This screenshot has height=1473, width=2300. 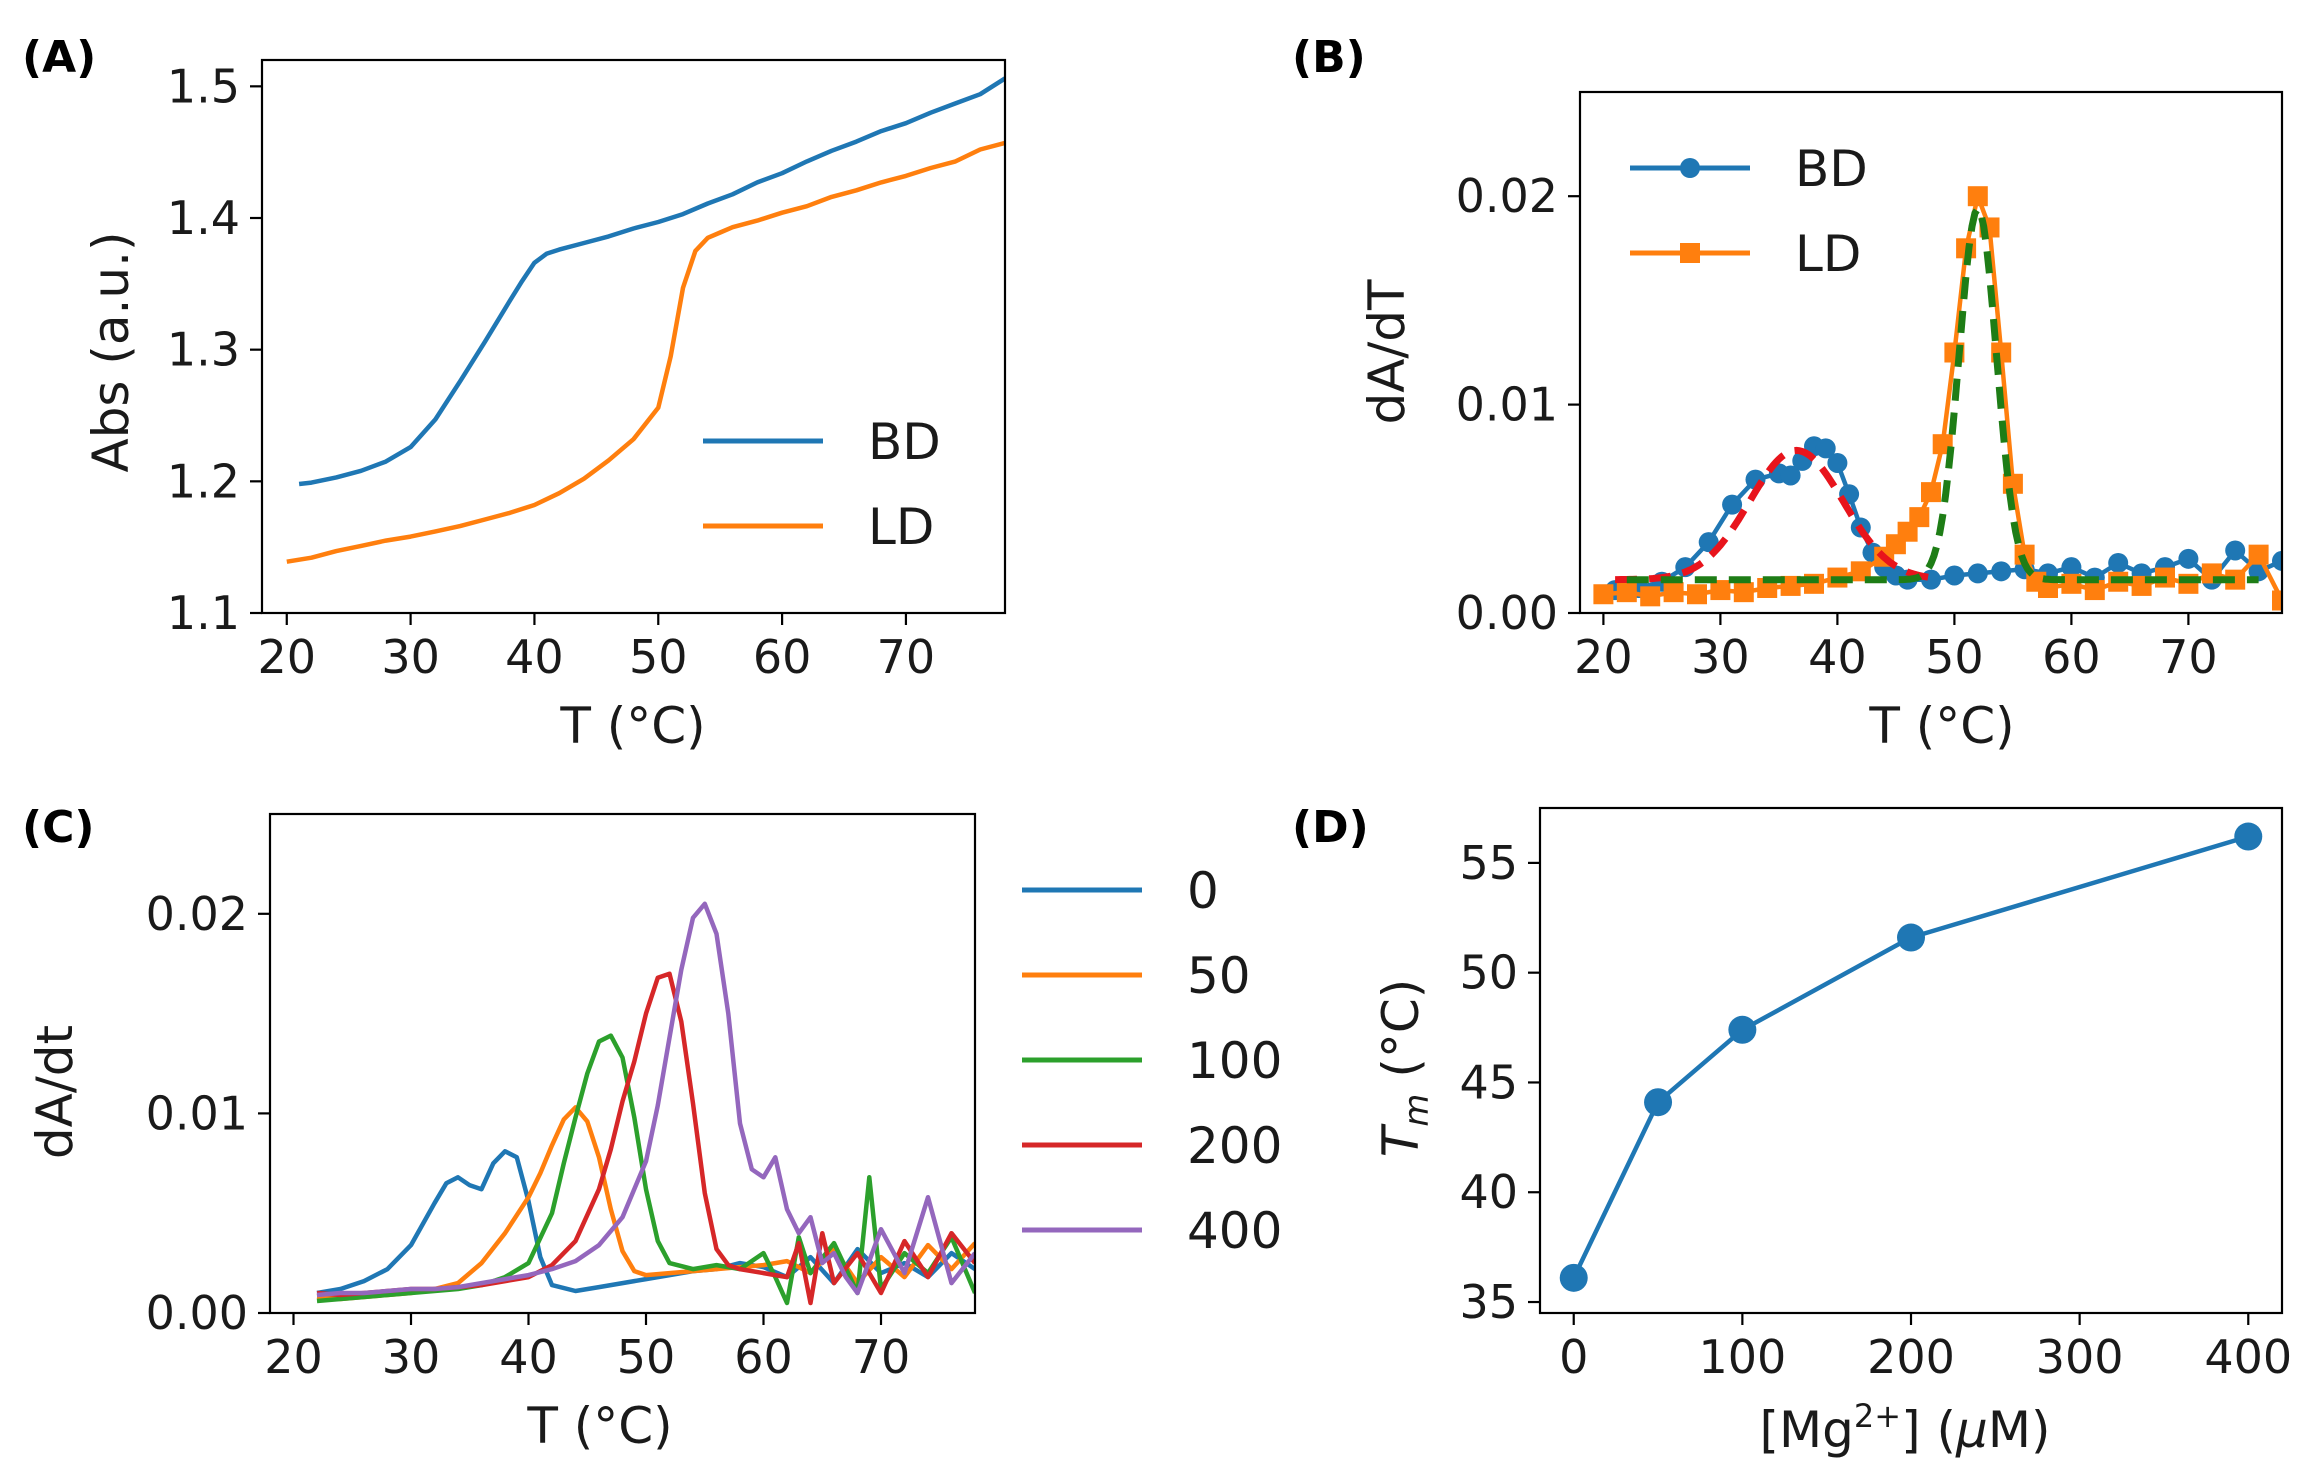 I want to click on x-tick-label: 0, so click(x=1573, y=1357).